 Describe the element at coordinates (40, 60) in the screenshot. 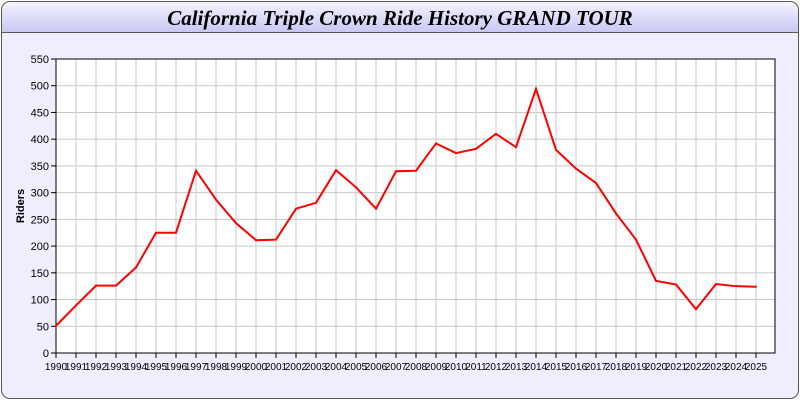

I see `y-tick-label: 550` at that location.